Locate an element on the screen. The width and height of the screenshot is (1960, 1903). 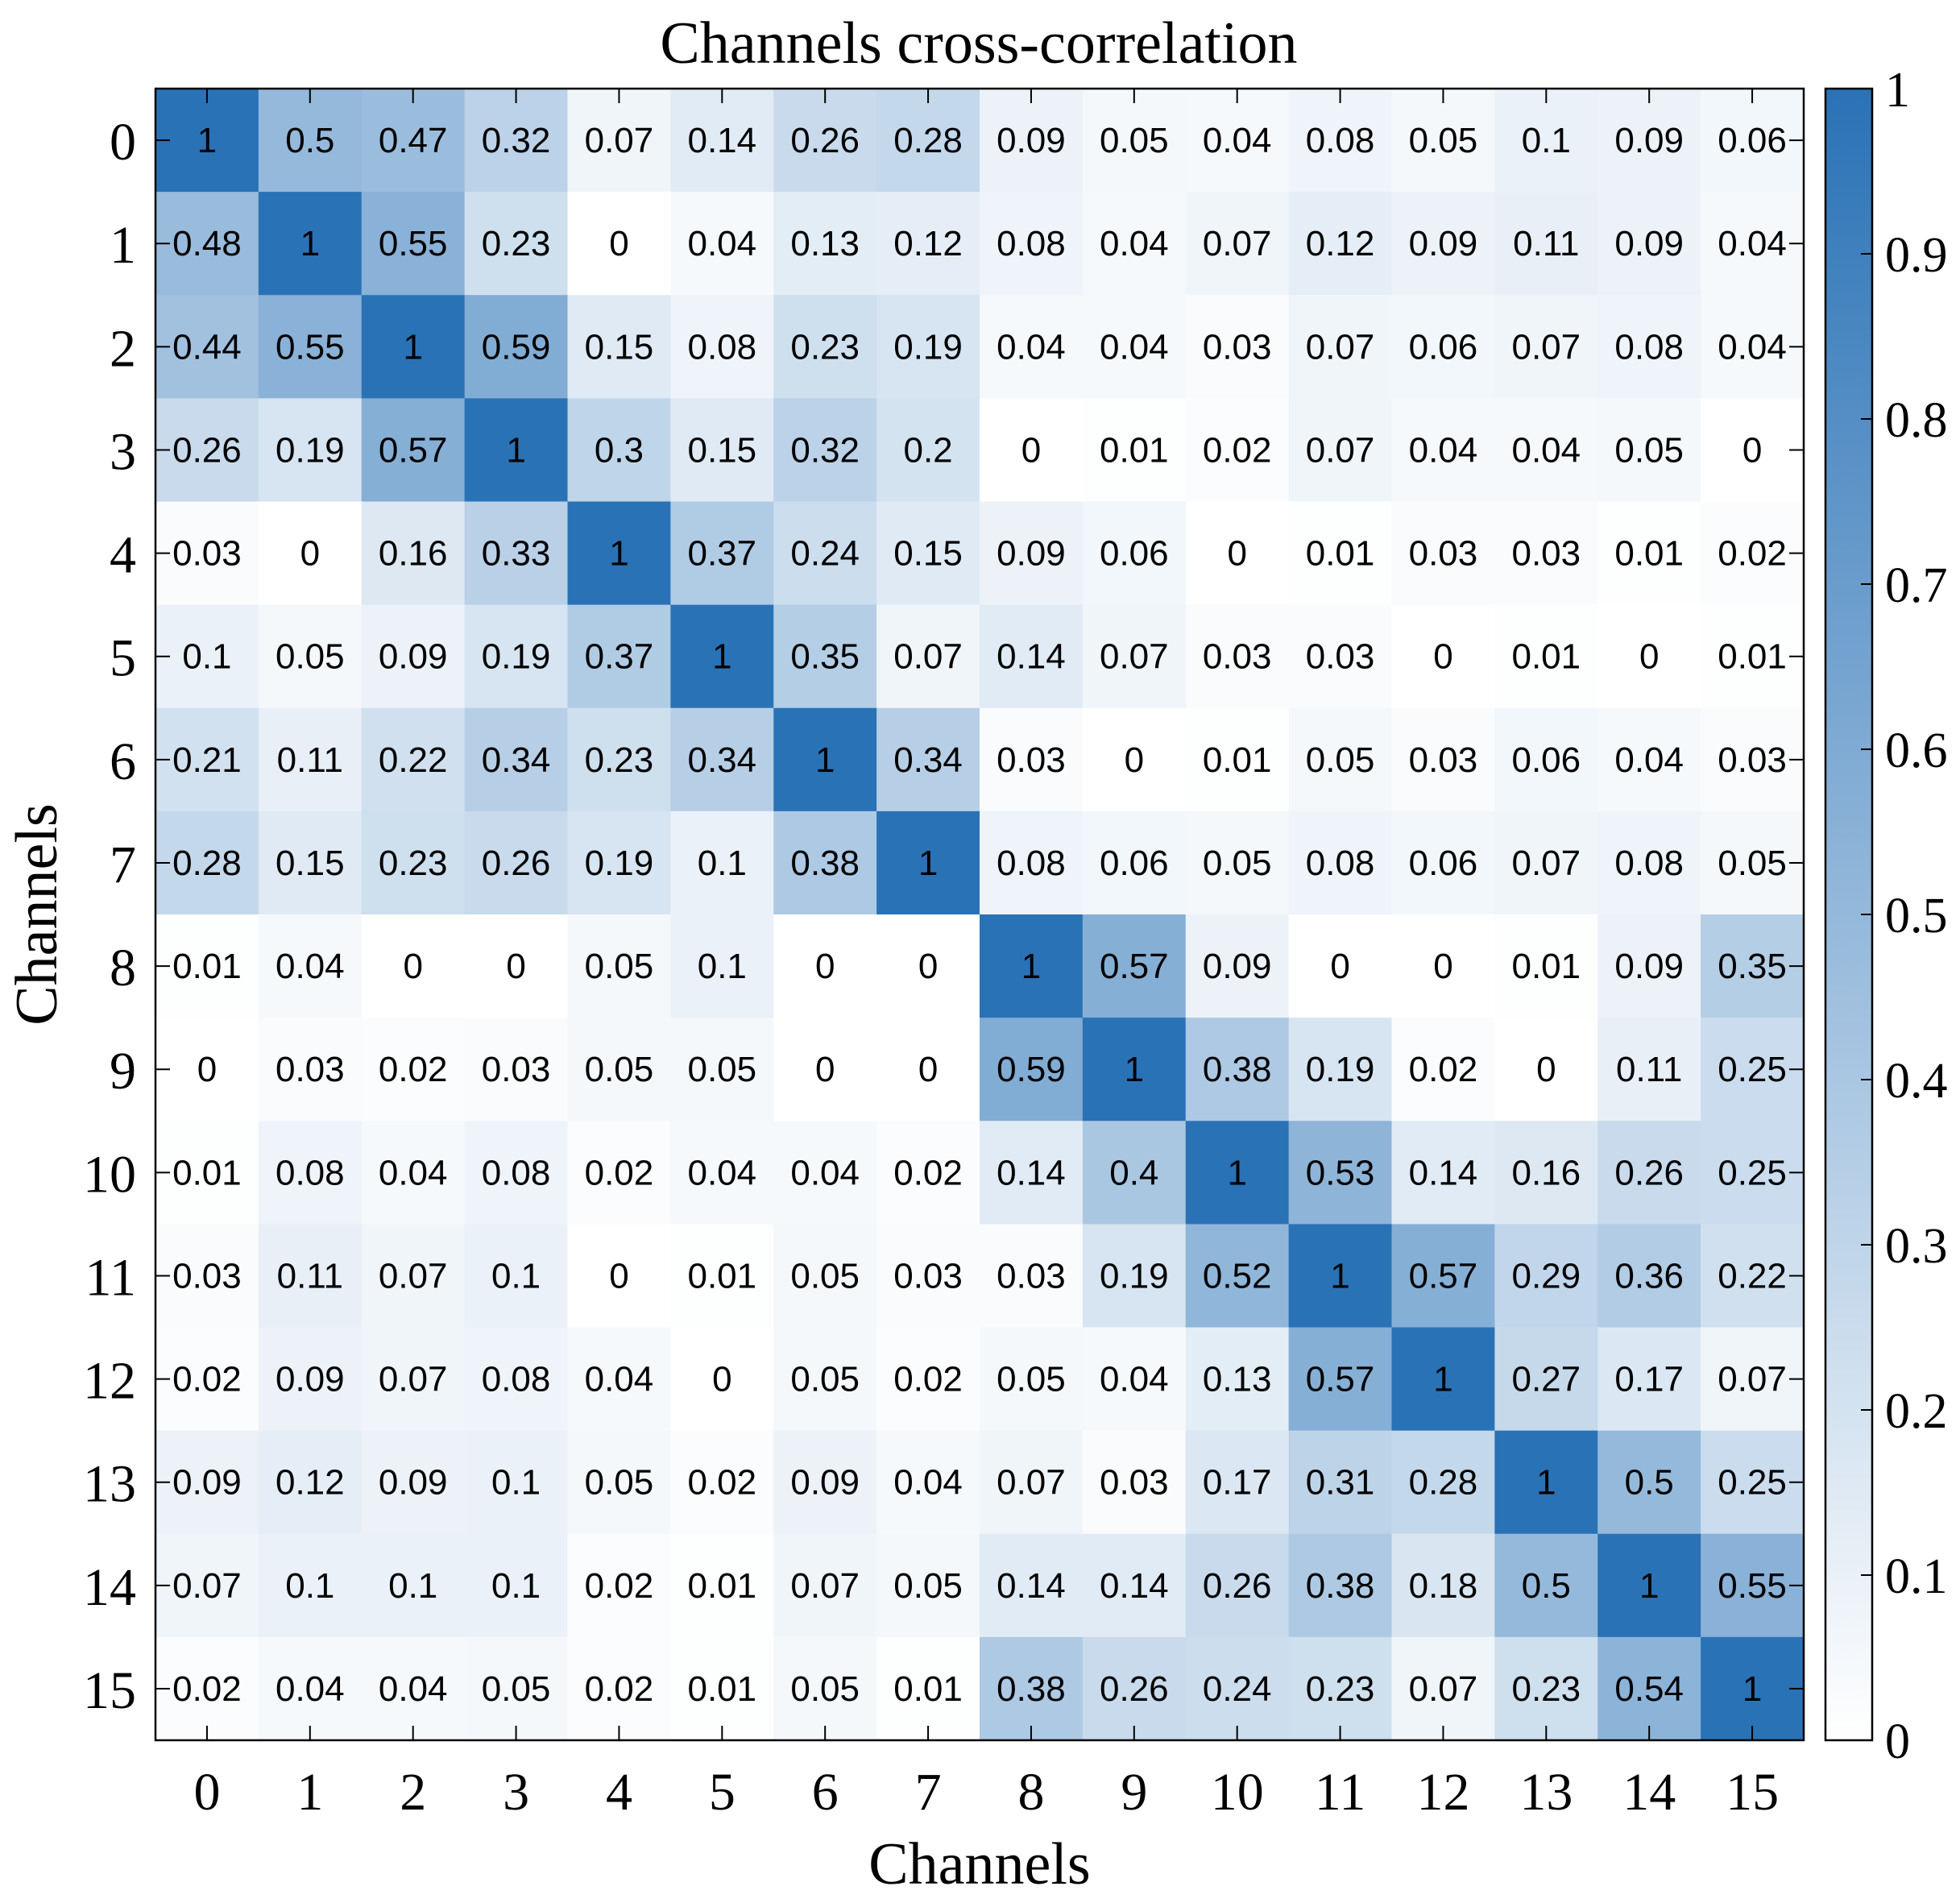
cell-value-label: 0.34 is located at coordinates (721, 760).